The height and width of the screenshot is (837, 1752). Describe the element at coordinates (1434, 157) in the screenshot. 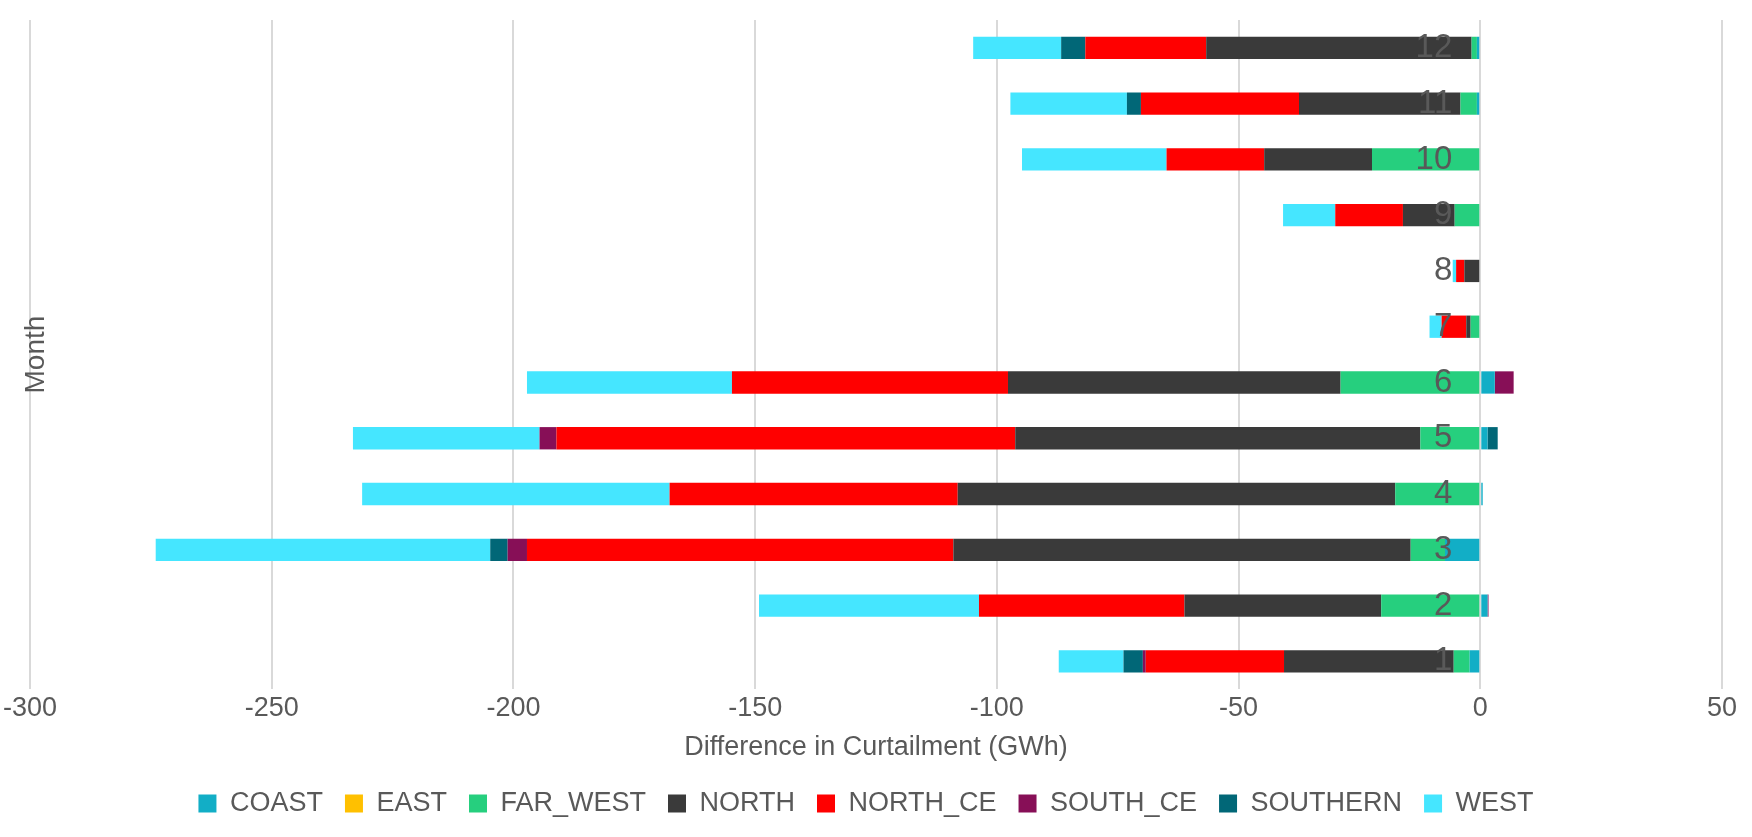

I see `y-tick-label: 10` at that location.